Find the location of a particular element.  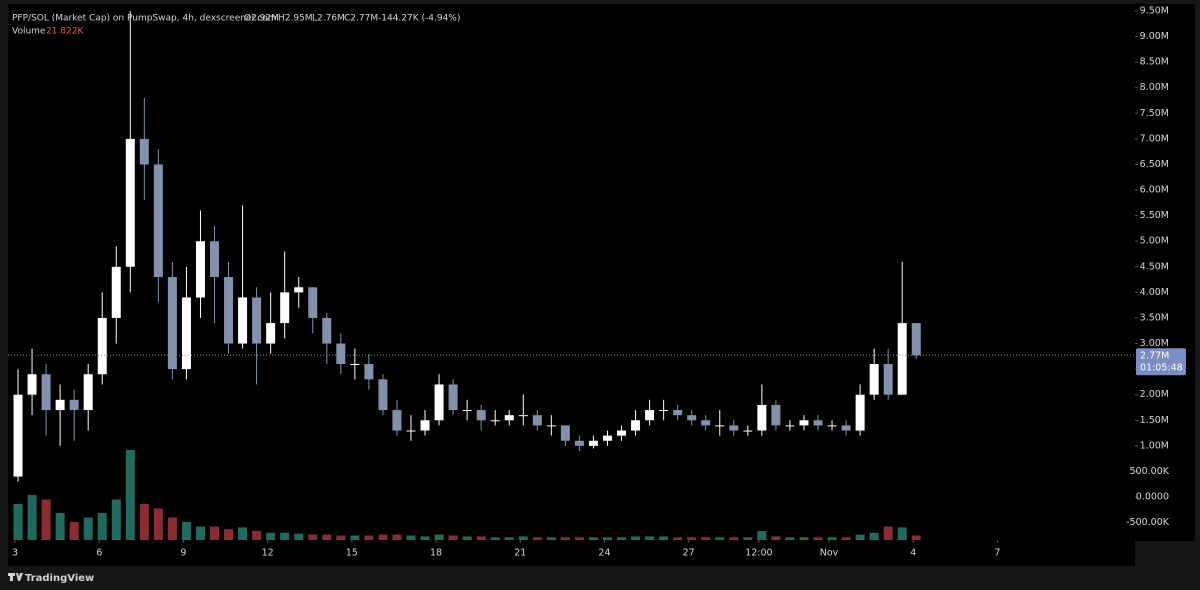

x-tick-label: 9 is located at coordinates (183, 553).